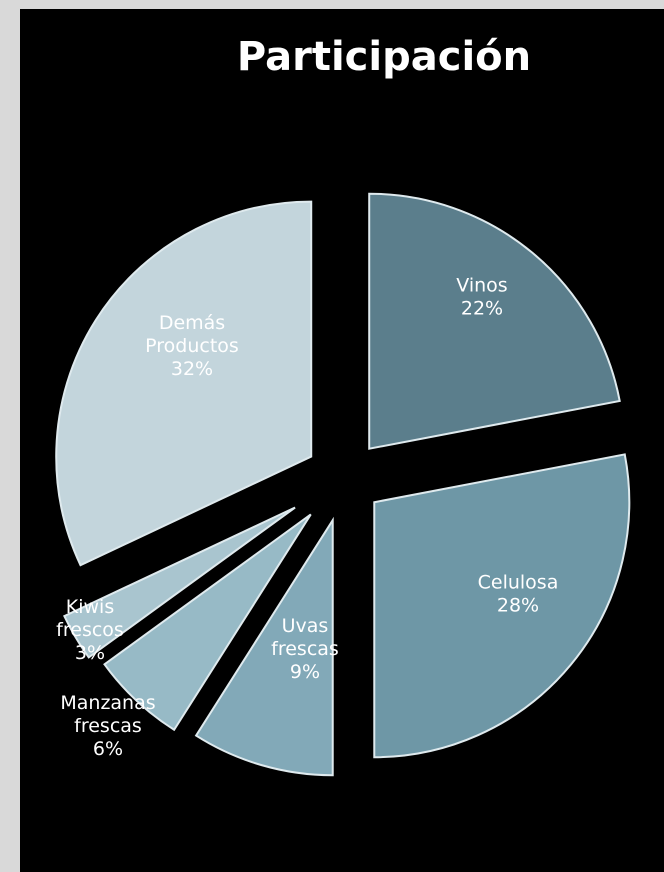  Describe the element at coordinates (384, 57) in the screenshot. I see `chart-title: Participación` at that location.